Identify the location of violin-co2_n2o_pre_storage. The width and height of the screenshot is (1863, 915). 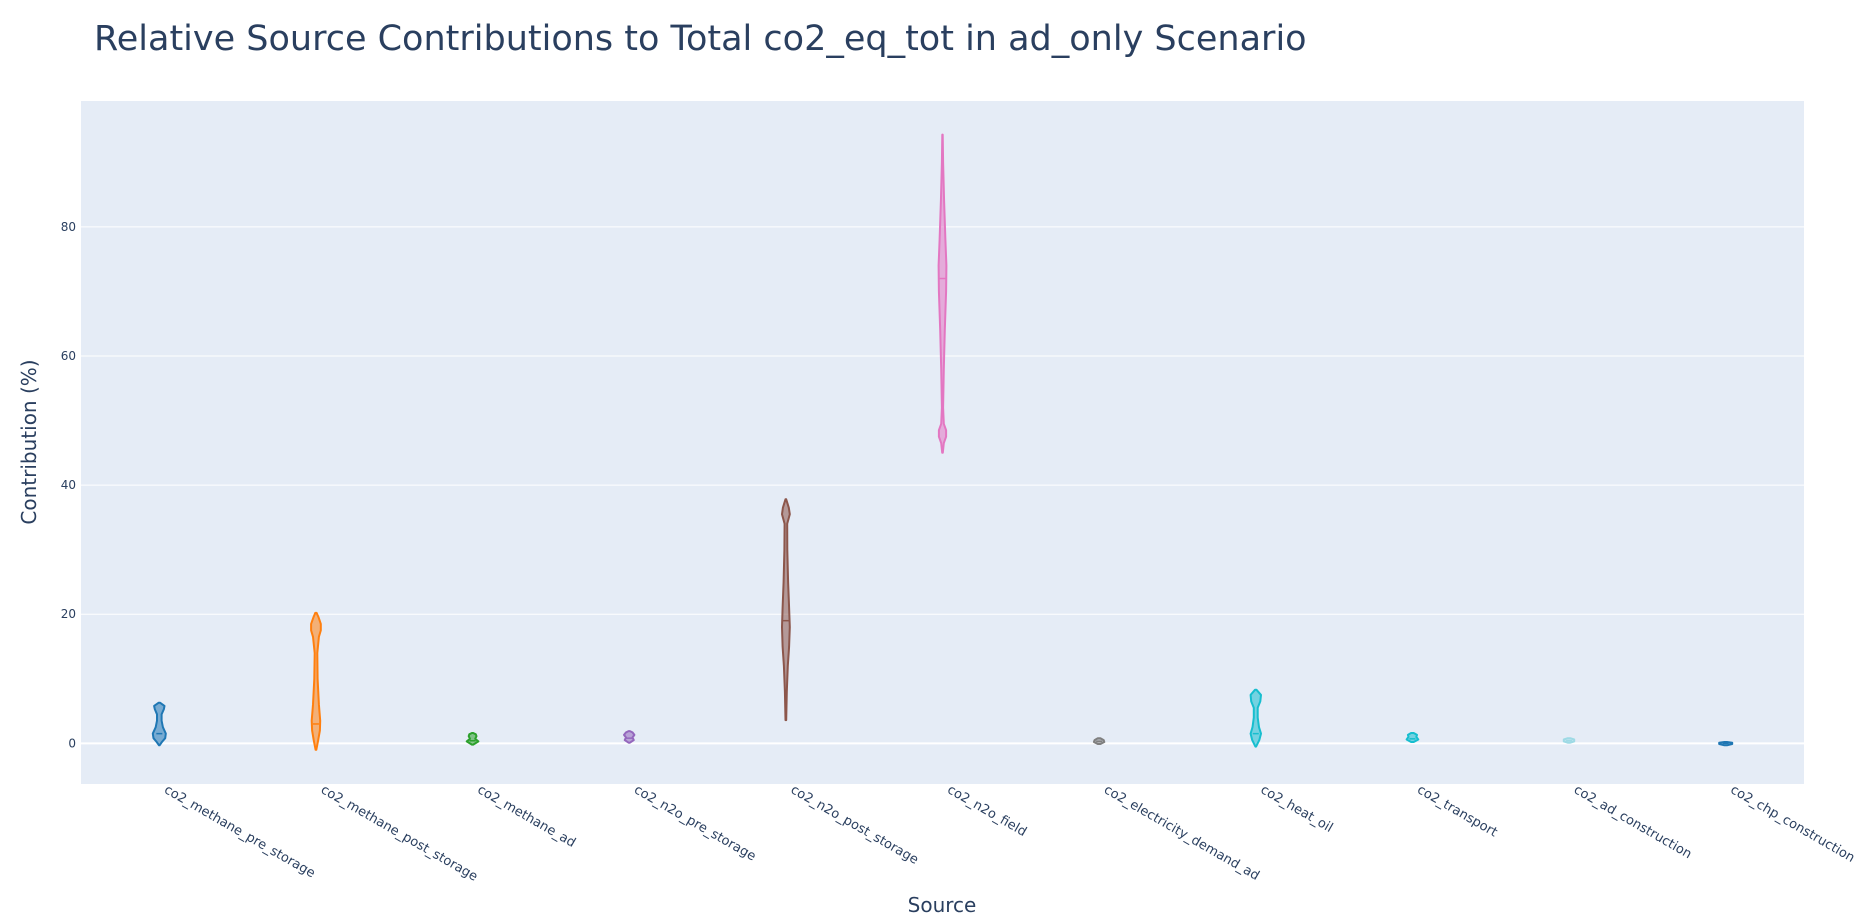
(629, 737).